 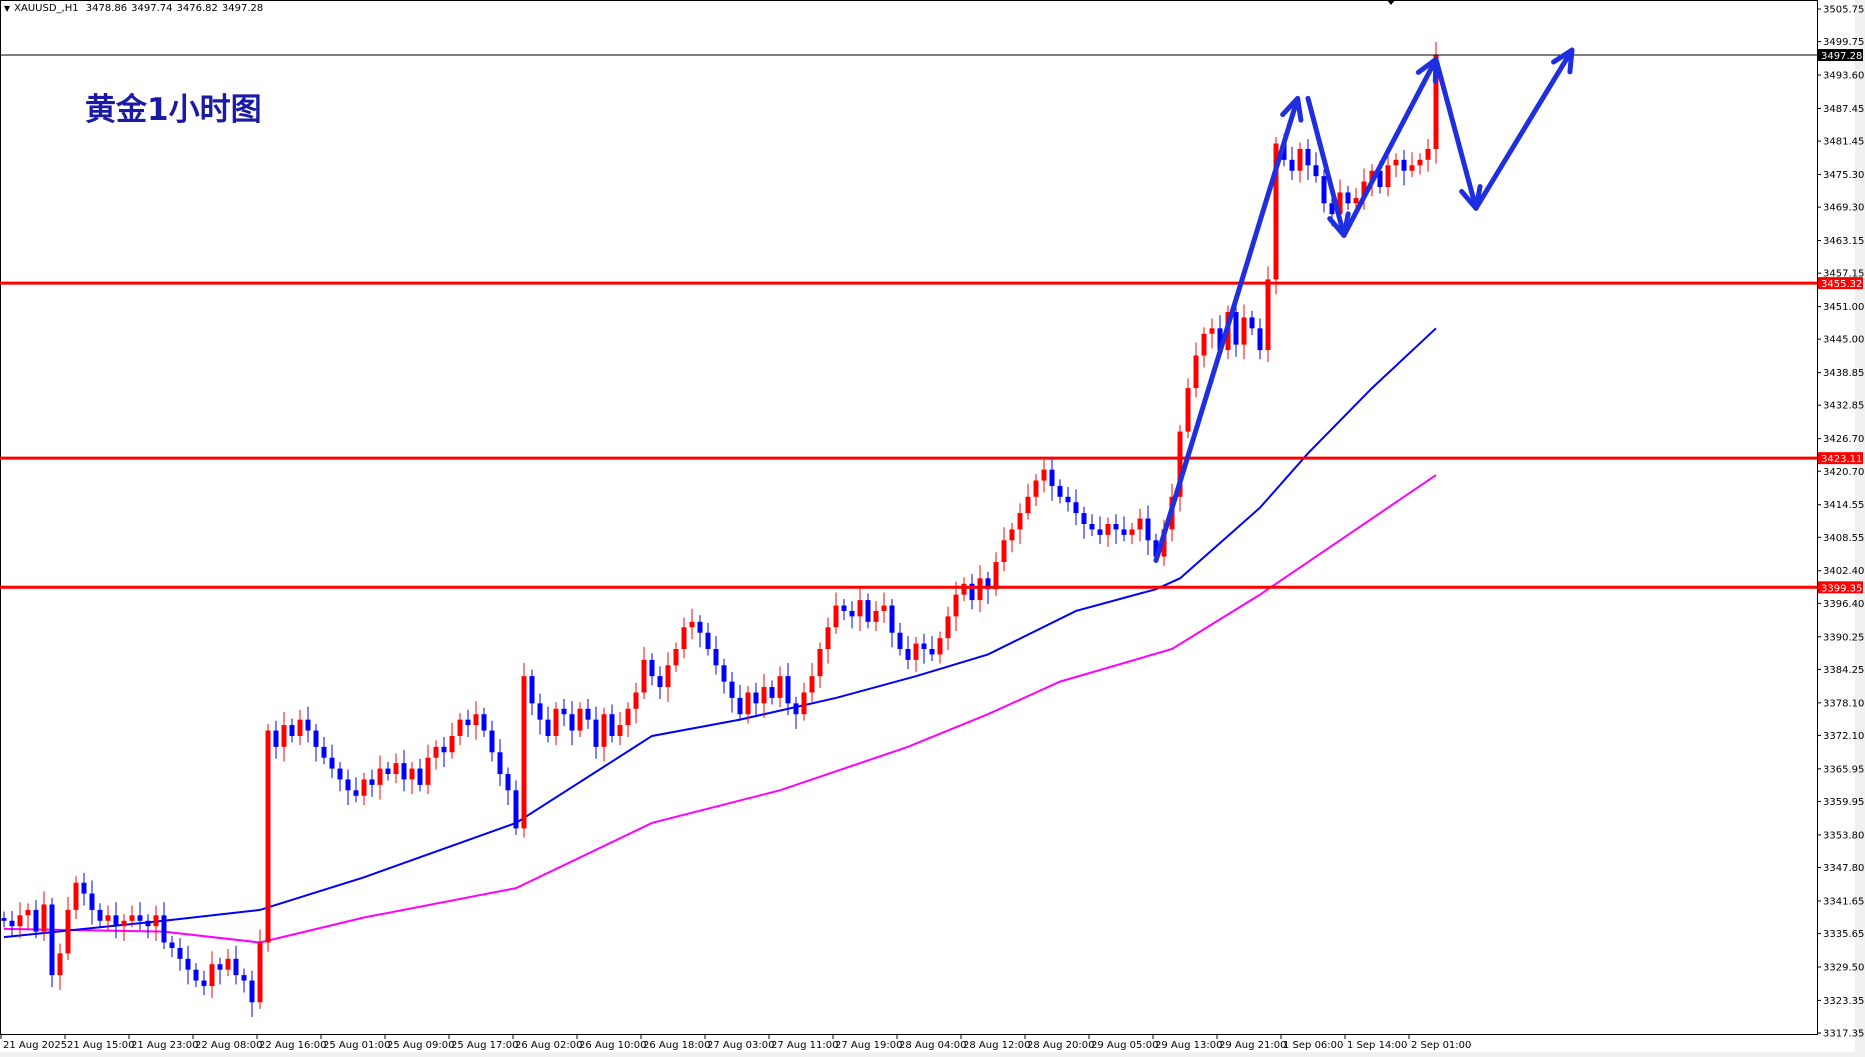 I want to click on y-tick-label: 3499.75, so click(x=1843, y=42).